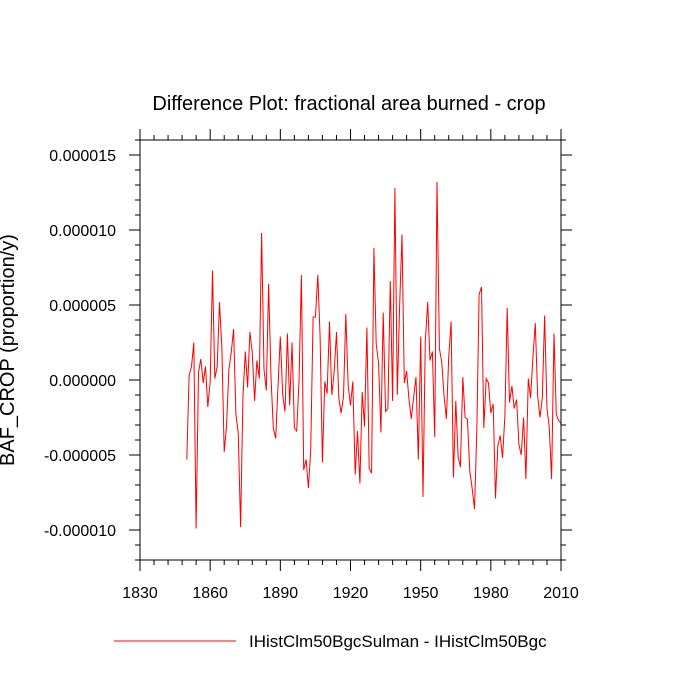 Image resolution: width=700 pixels, height=700 pixels. Describe the element at coordinates (351, 593) in the screenshot. I see `x-tick-label: 1920` at that location.